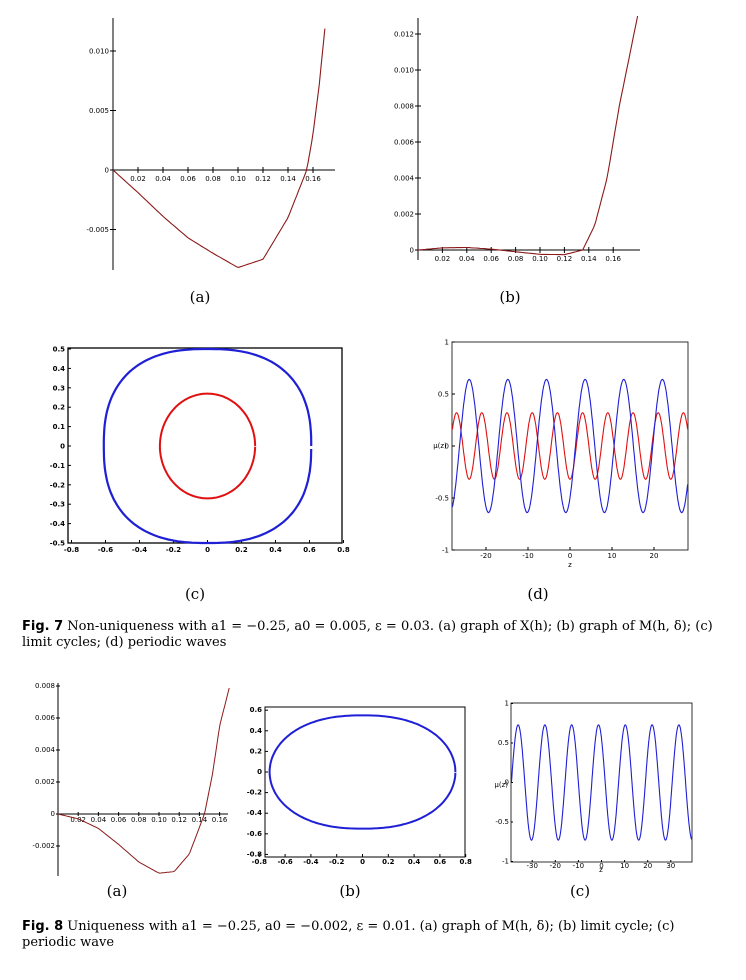 Image resolution: width=746 pixels, height=980 pixels. I want to click on fig7b-curve, so click(528, 135).